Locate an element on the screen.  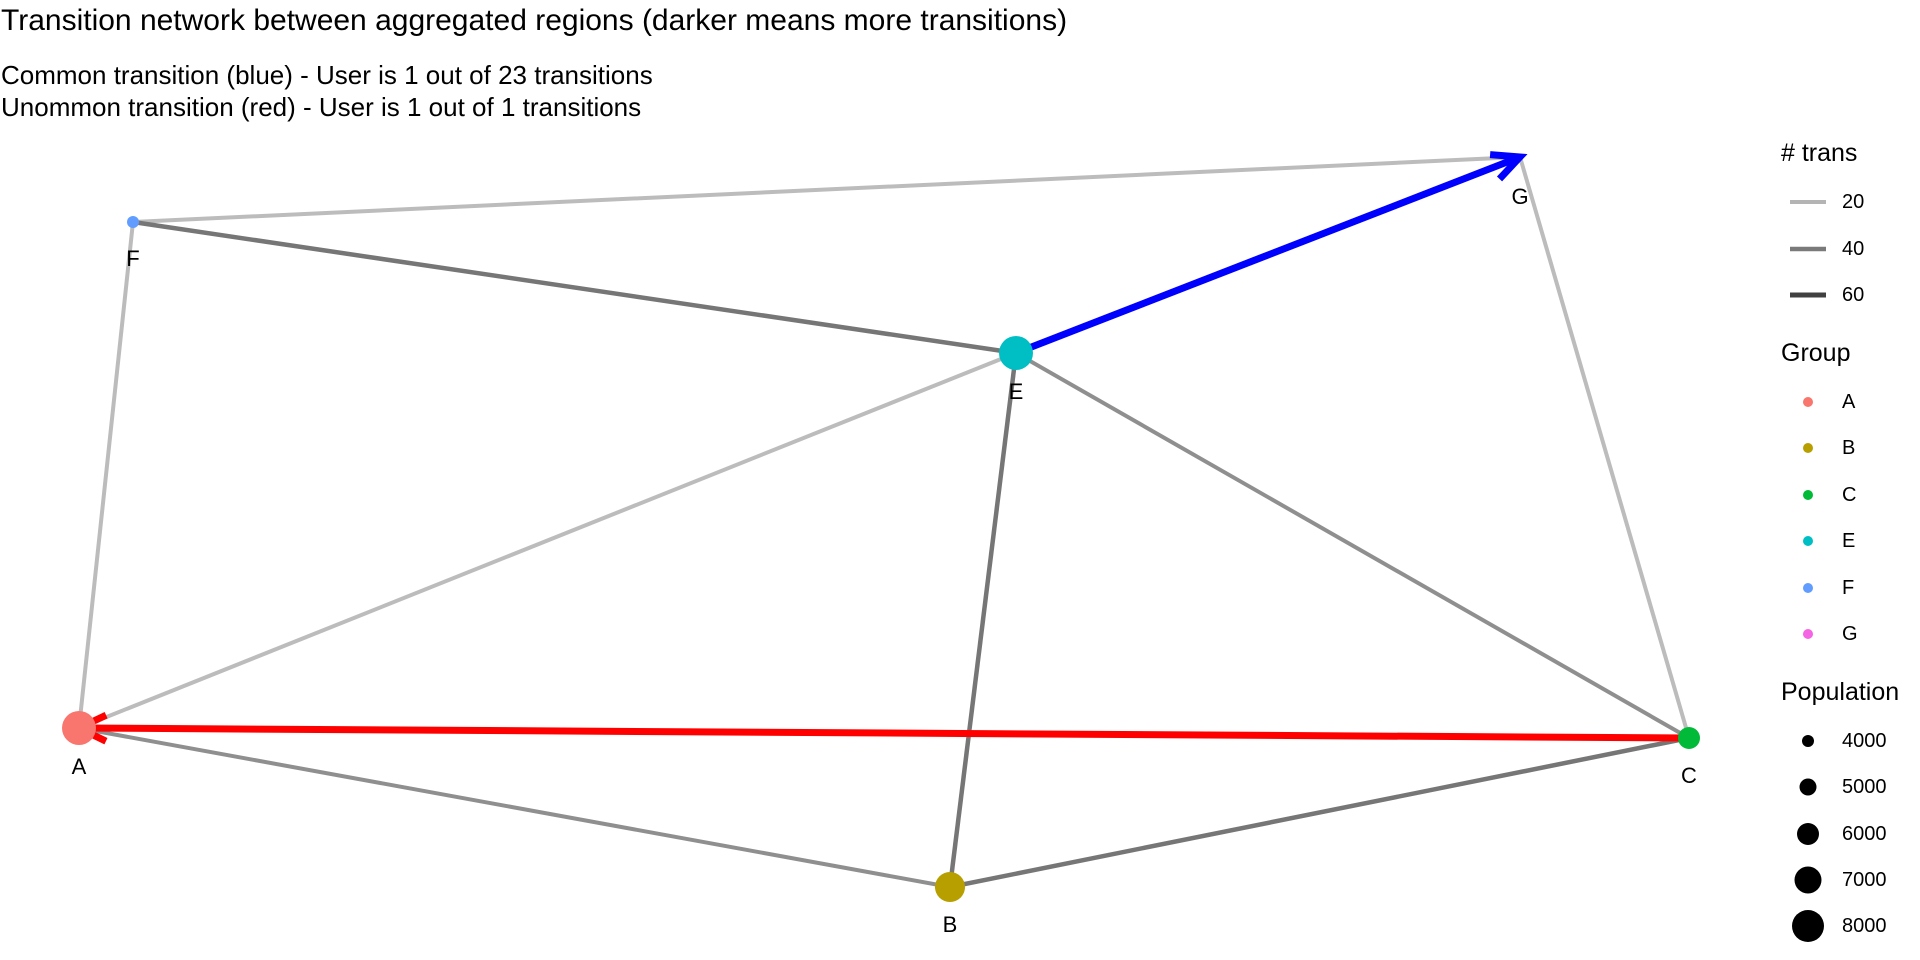
edge-E-B is located at coordinates (983, 620).